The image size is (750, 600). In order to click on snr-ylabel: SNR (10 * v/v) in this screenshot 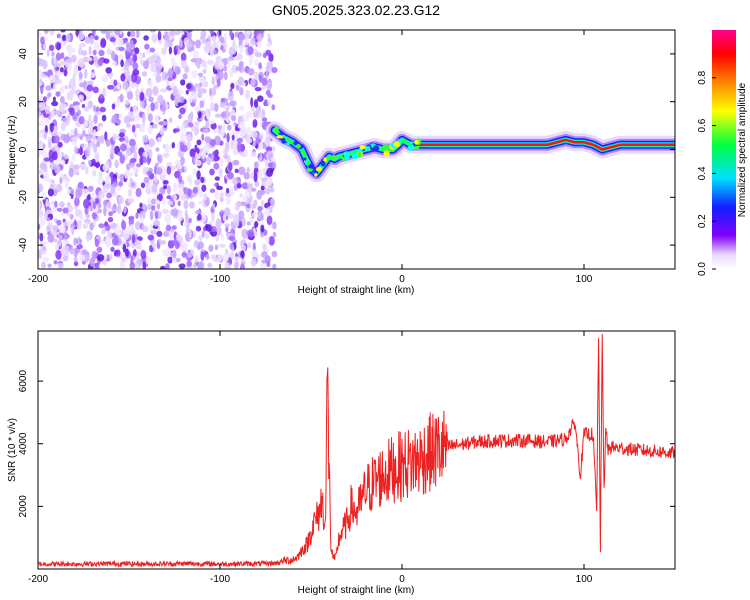, I will do `click(12, 450)`.